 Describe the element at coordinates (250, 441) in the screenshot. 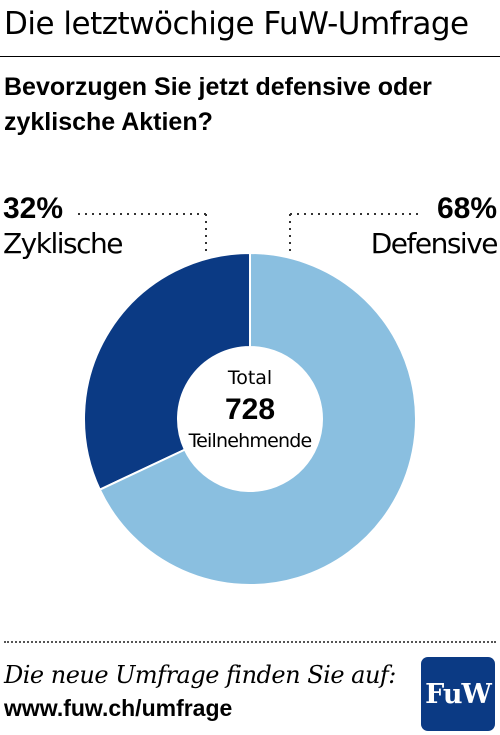

I see `center-participants-label: Teilnehmende` at that location.